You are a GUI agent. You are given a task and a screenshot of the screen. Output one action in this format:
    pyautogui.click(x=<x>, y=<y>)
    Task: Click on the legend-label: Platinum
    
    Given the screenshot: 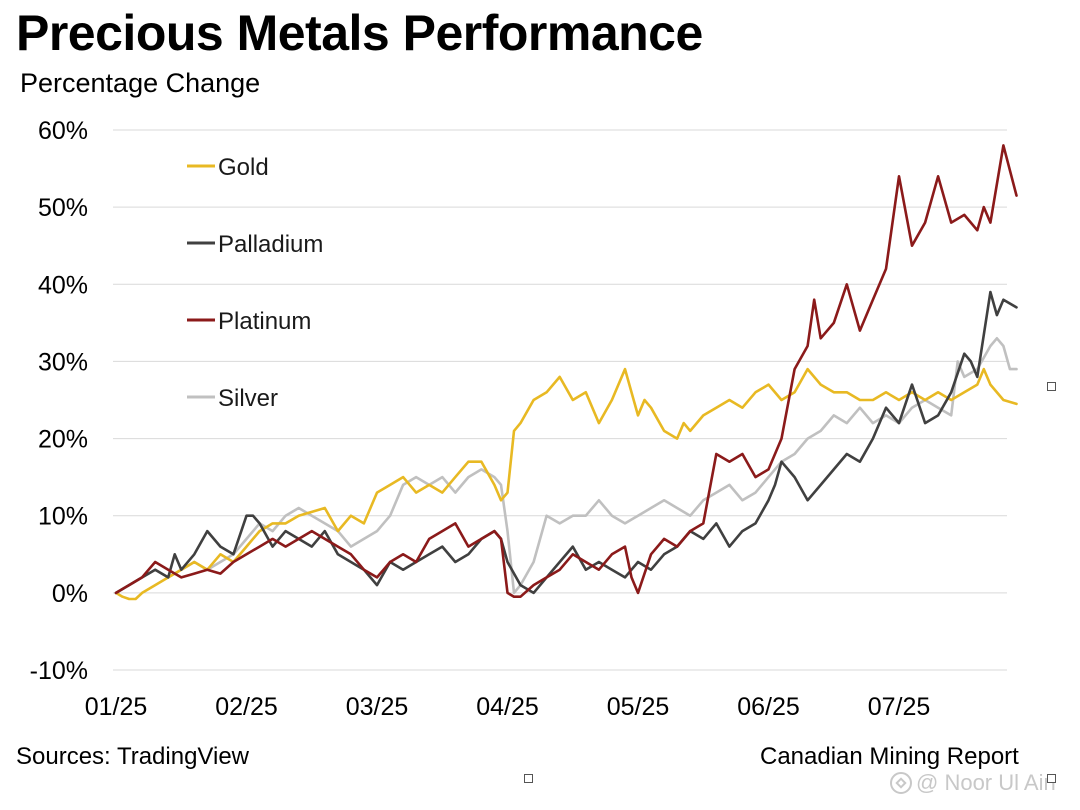 What is the action you would take?
    pyautogui.click(x=264, y=321)
    